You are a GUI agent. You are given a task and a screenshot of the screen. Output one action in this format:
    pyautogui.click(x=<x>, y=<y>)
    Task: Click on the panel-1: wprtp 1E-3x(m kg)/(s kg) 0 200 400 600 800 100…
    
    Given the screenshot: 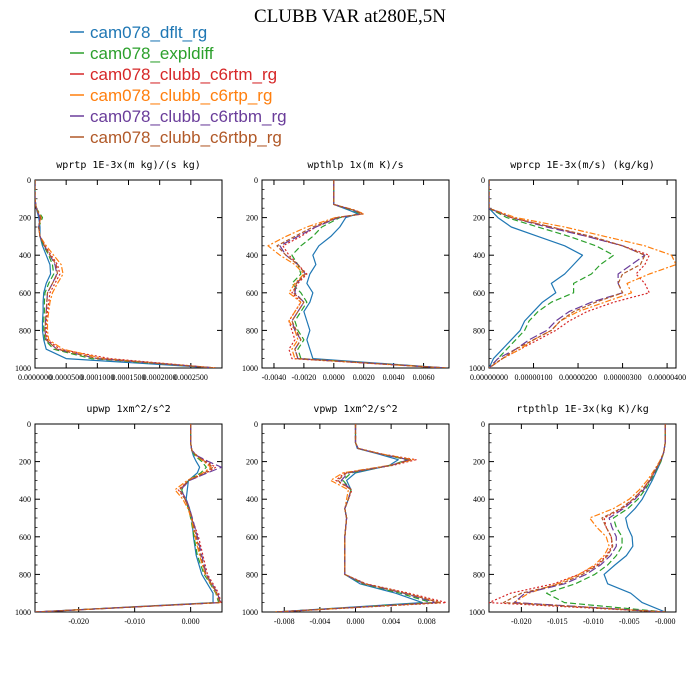 What is the action you would take?
    pyautogui.click(x=119, y=271)
    